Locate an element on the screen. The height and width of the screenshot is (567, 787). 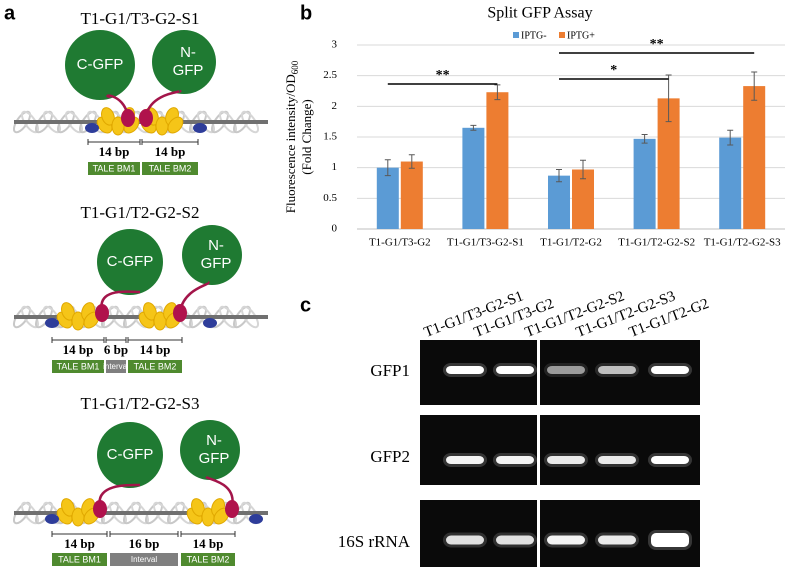
n-gfp-label: N- is located at coordinates (188, 52).